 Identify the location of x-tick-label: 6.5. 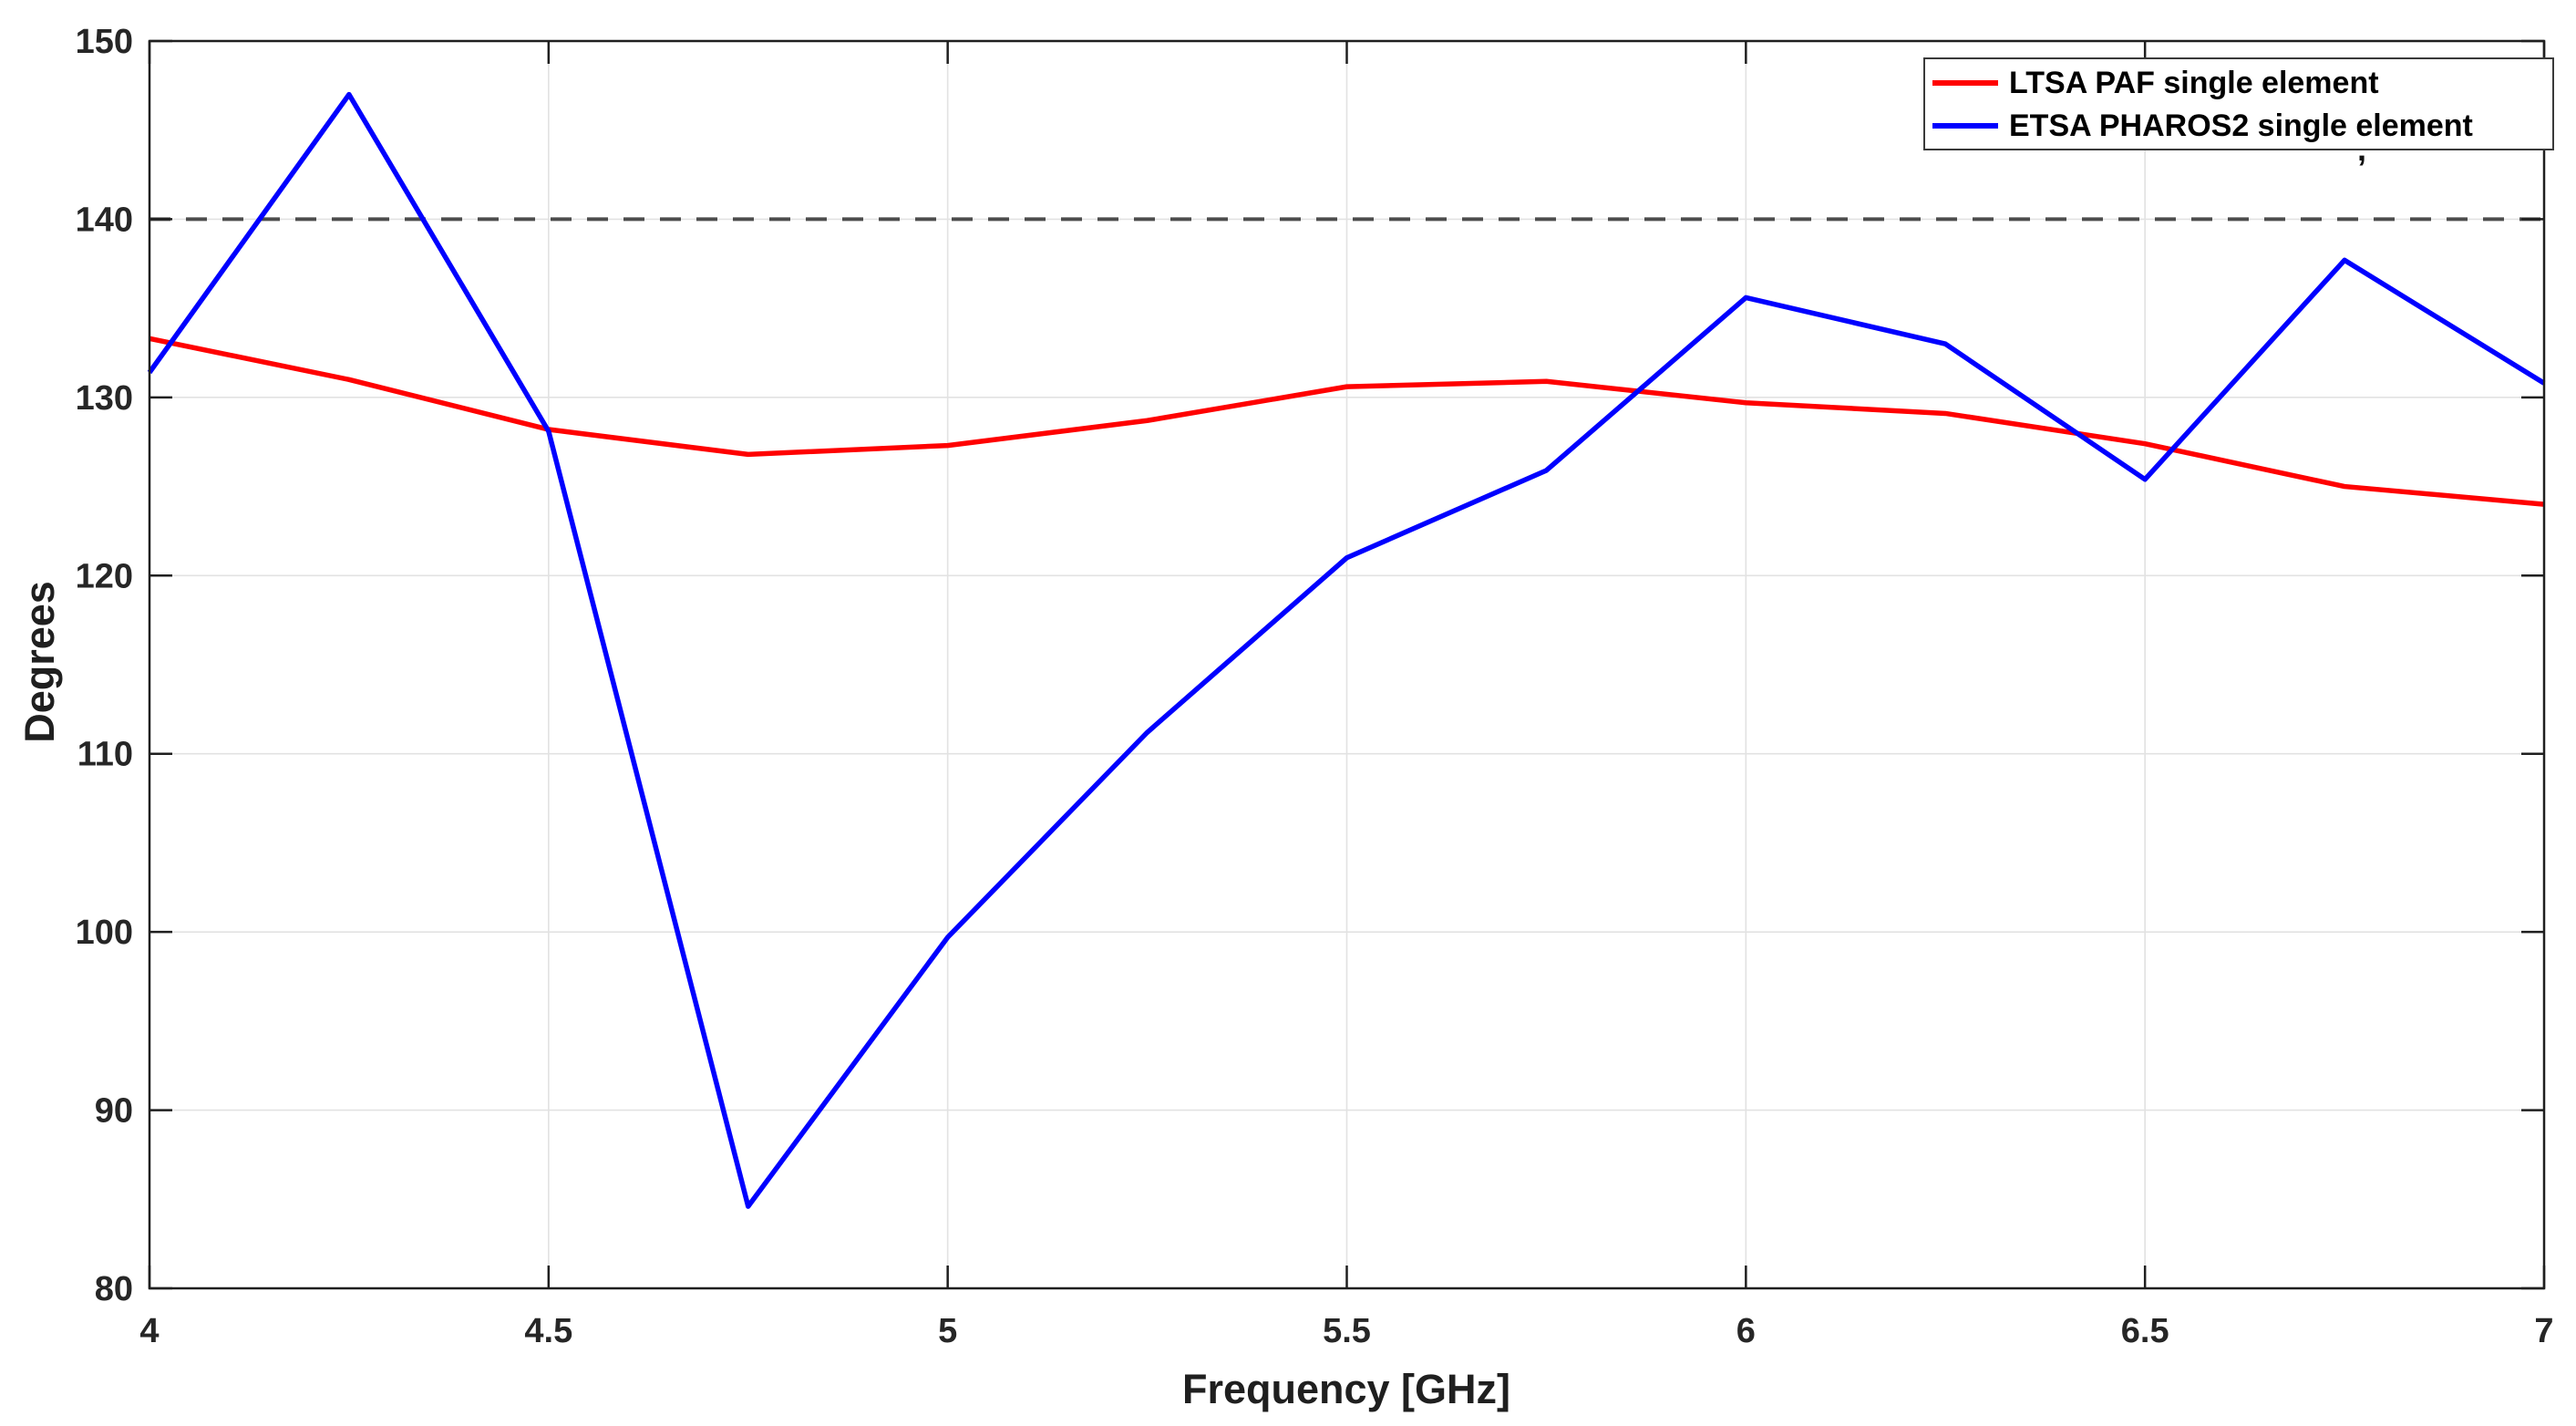
(2145, 1331).